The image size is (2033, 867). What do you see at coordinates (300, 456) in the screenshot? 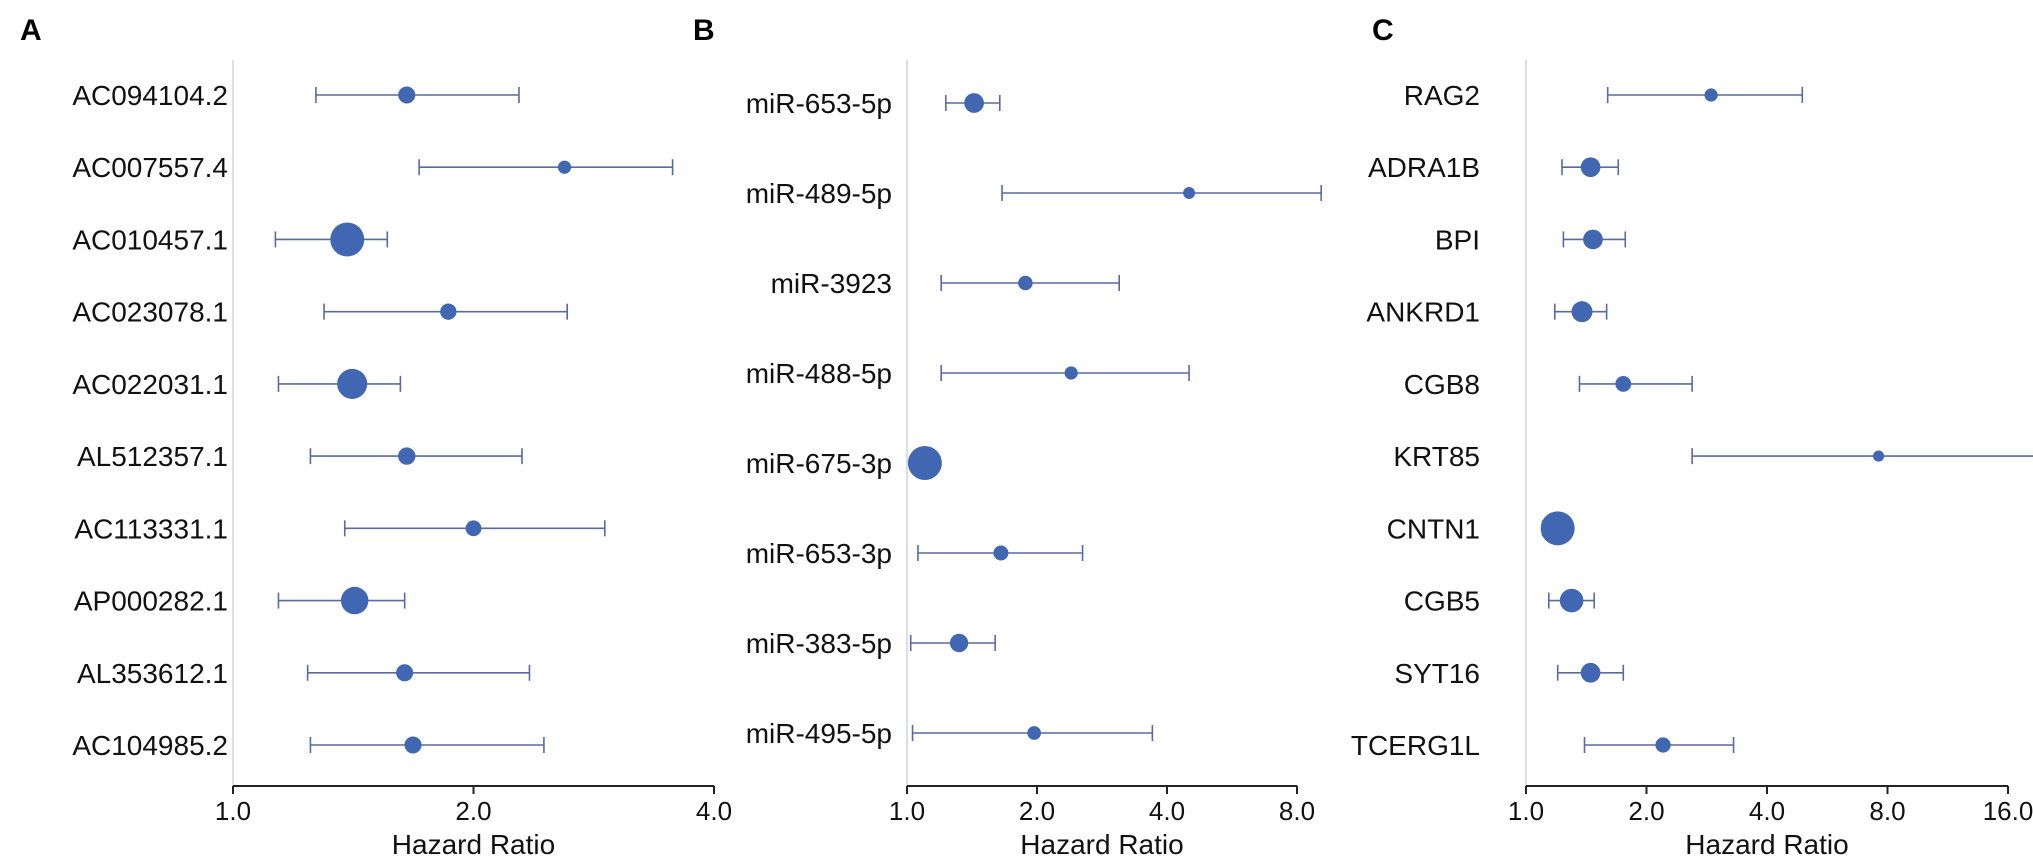
I see `forest-row: AL512357.1` at bounding box center [300, 456].